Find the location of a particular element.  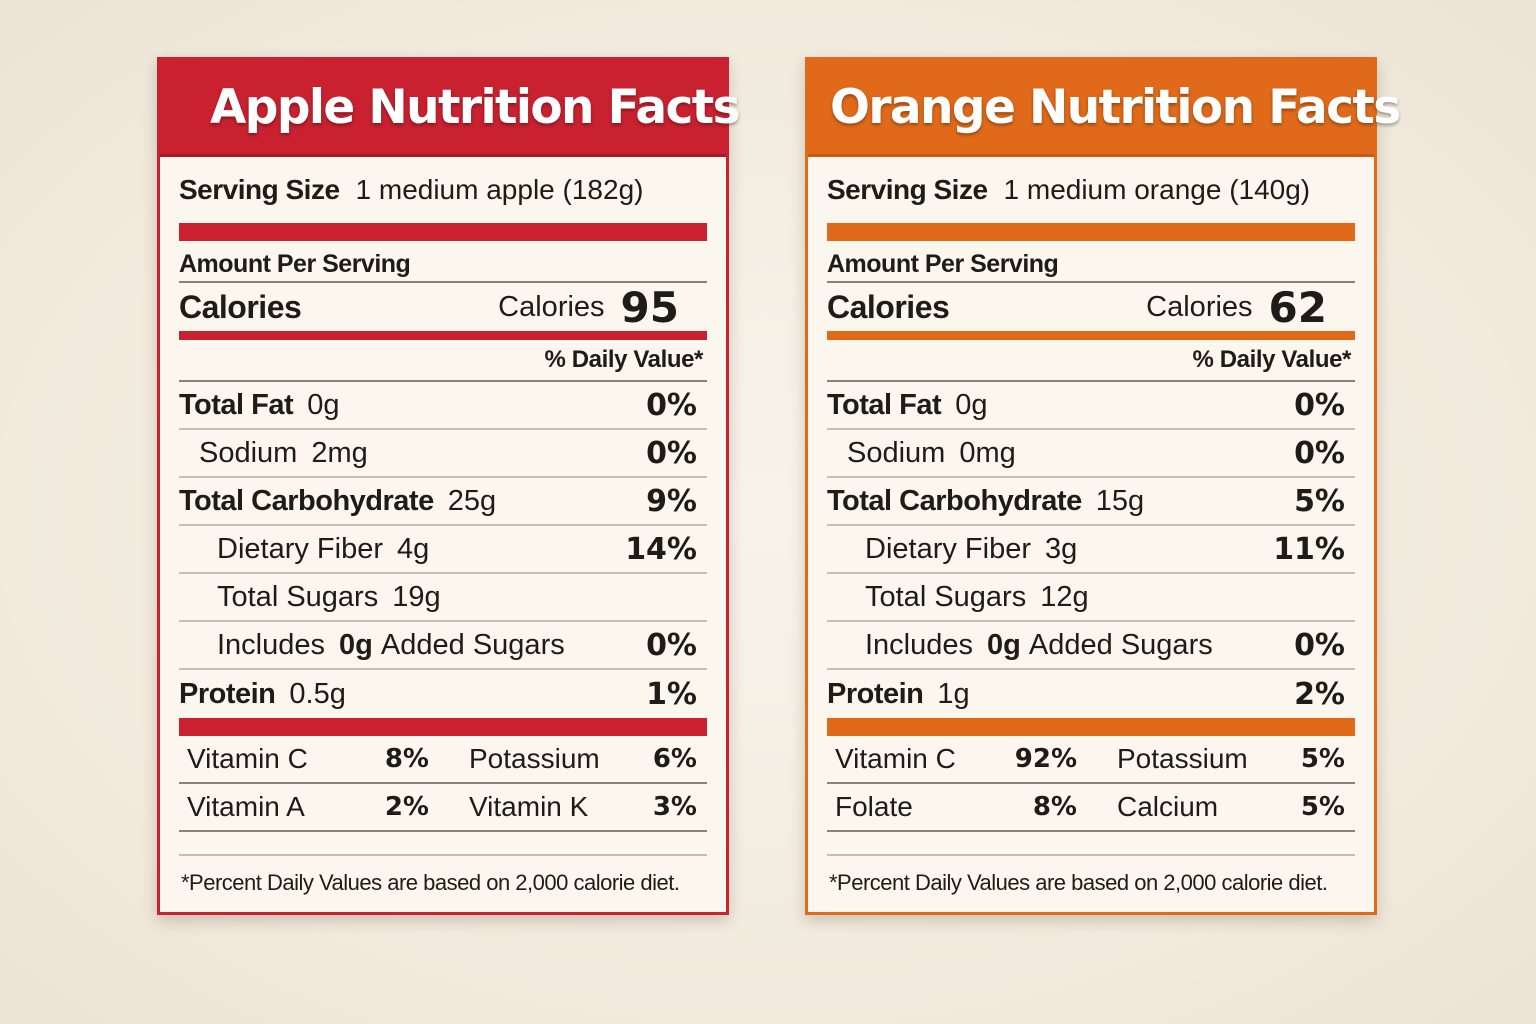

label-title: Orange Nutrition Facts is located at coordinates (1115, 107).